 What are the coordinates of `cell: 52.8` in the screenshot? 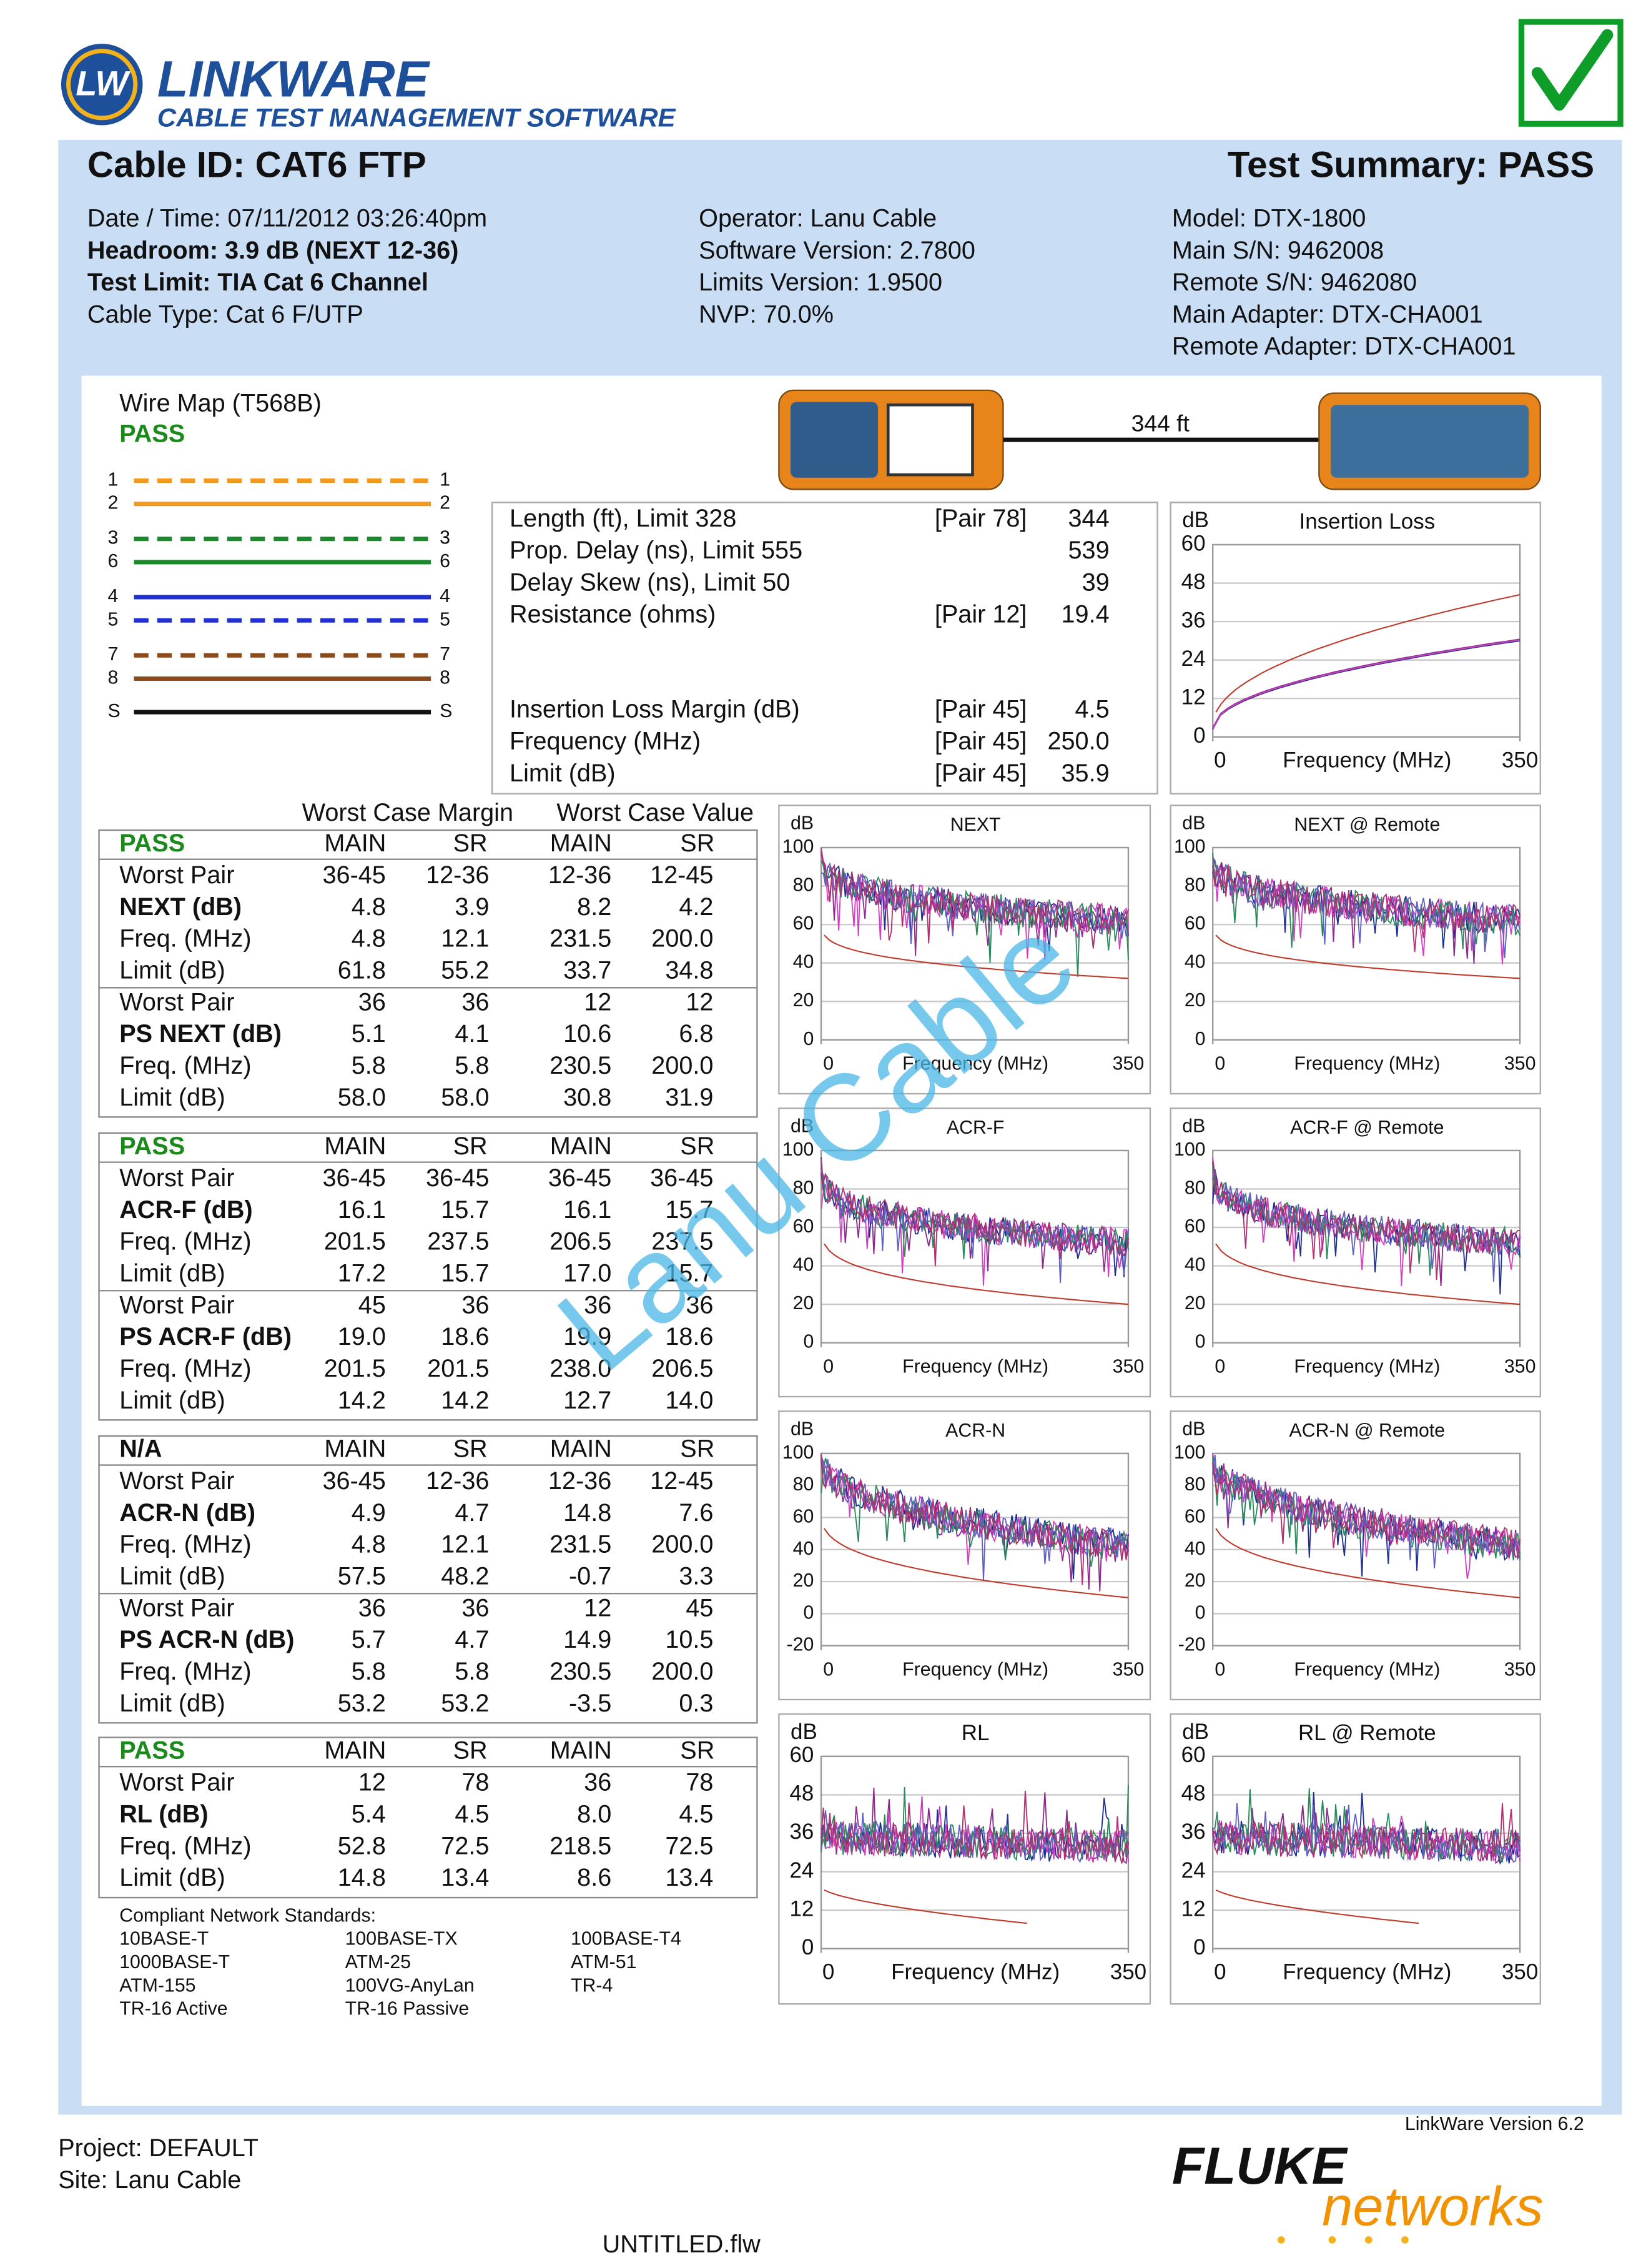 It's located at (362, 1845).